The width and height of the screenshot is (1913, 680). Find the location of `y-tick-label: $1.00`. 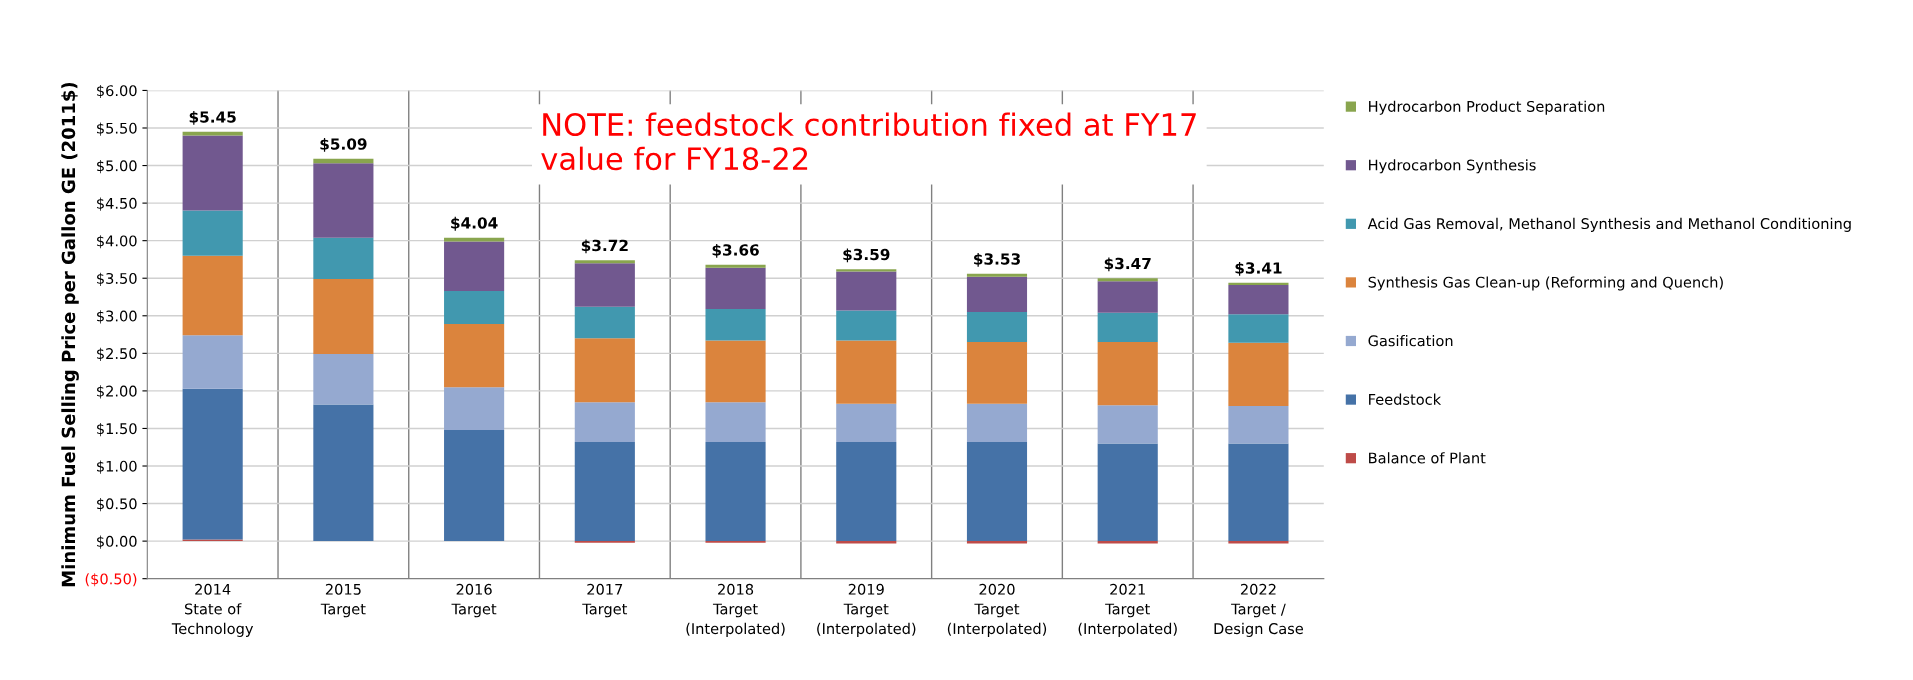

y-tick-label: $1.00 is located at coordinates (117, 467).